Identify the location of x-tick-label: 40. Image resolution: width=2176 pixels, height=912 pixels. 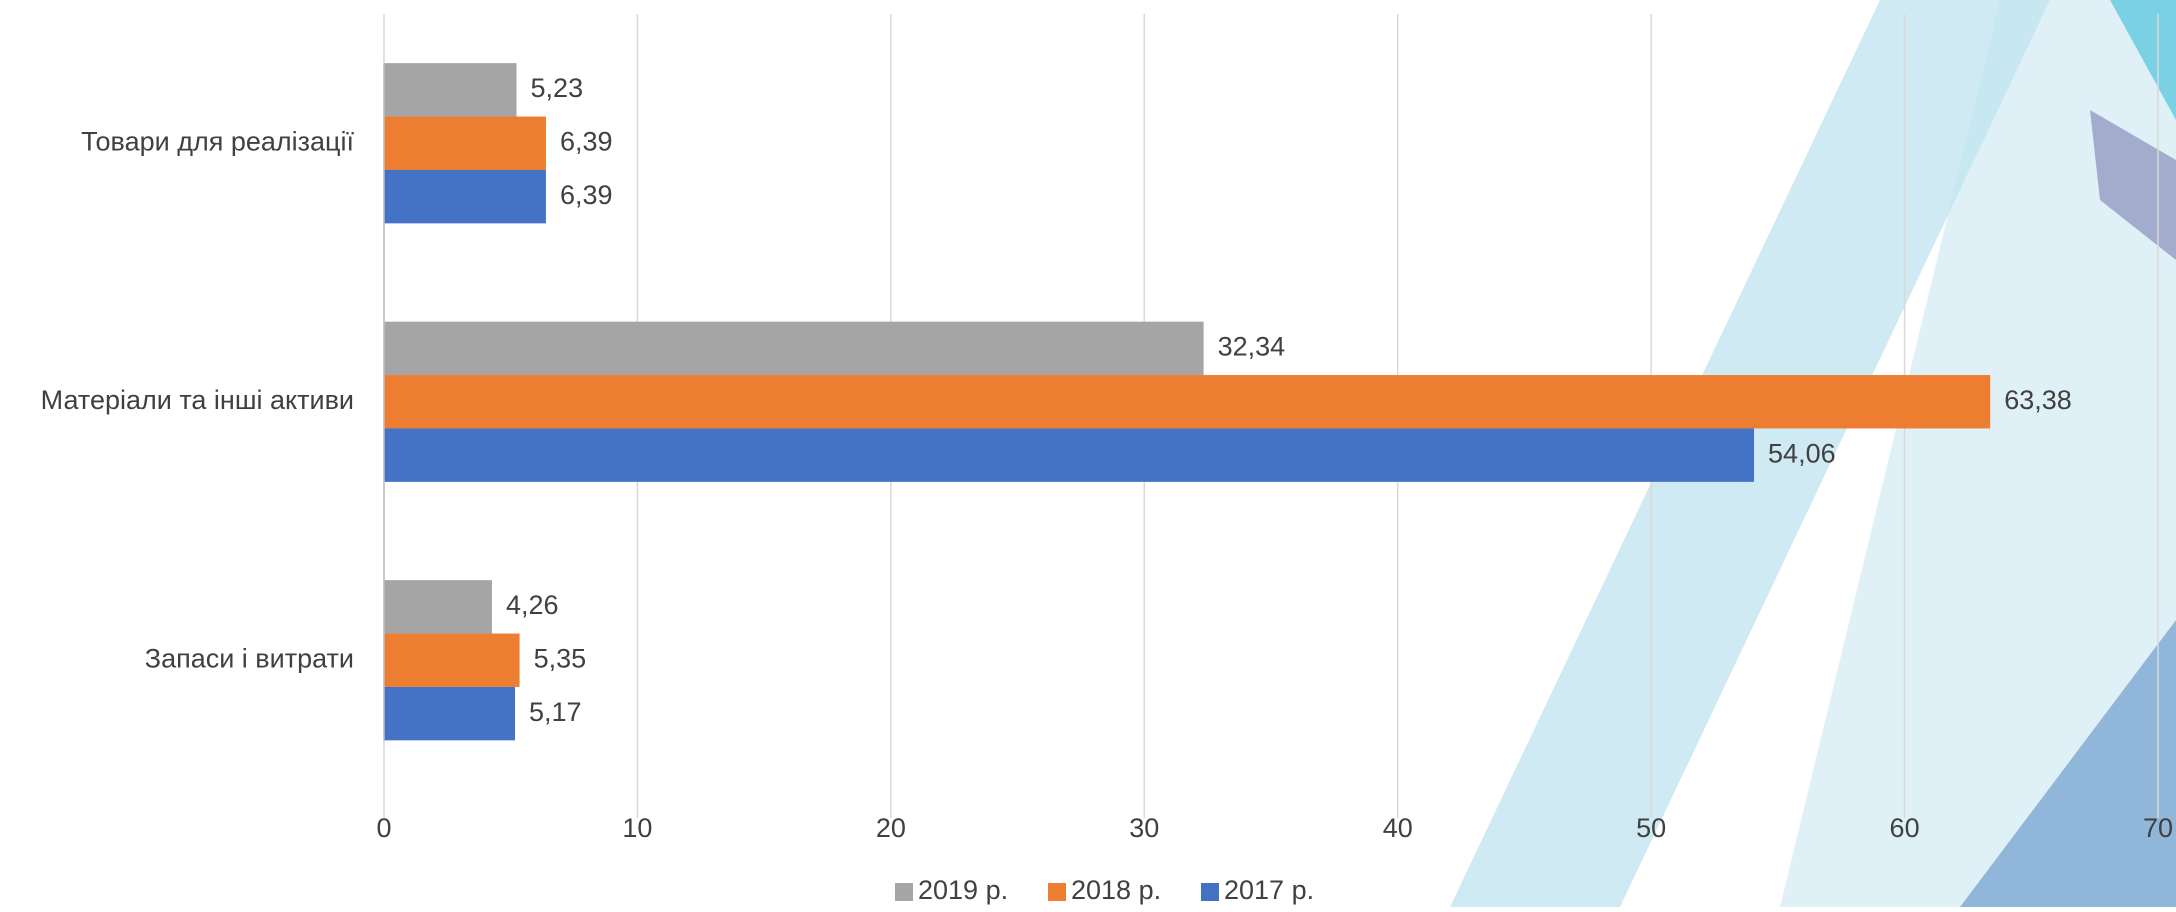
(1398, 828).